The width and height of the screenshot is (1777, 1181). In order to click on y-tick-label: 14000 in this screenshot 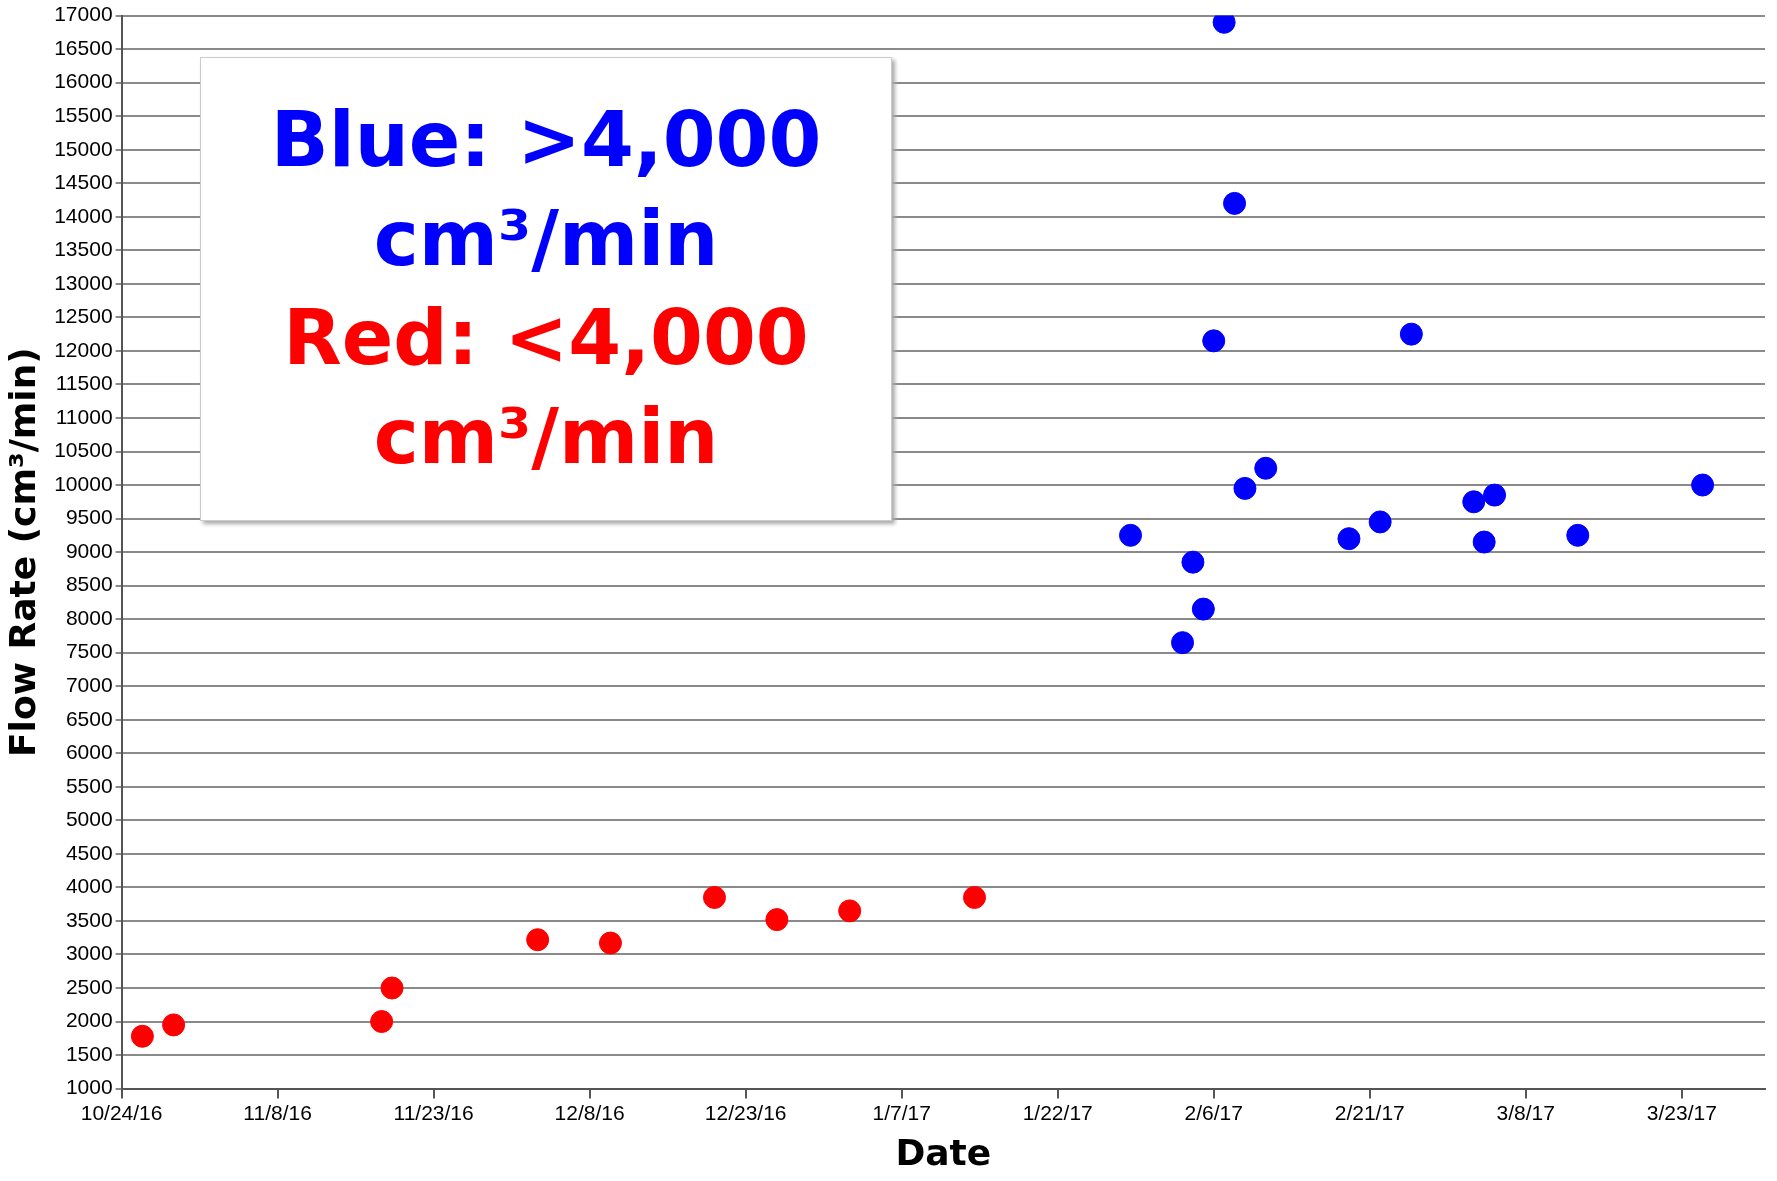, I will do `click(83, 215)`.